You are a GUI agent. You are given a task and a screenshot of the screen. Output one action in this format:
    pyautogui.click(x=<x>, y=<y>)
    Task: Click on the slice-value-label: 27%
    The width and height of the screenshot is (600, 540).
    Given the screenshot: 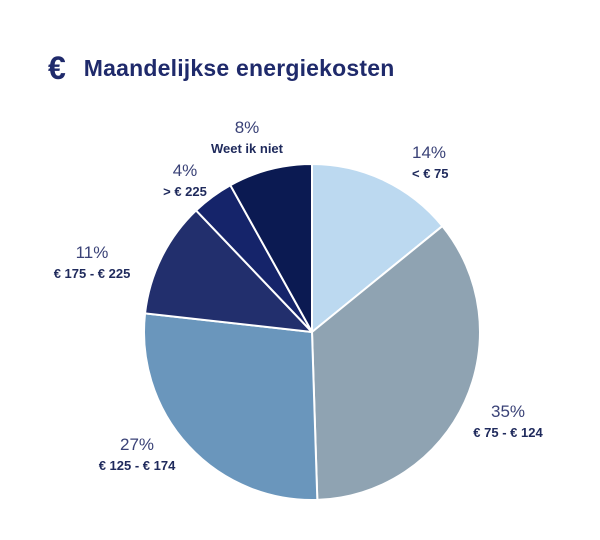 What is the action you would take?
    pyautogui.click(x=137, y=444)
    